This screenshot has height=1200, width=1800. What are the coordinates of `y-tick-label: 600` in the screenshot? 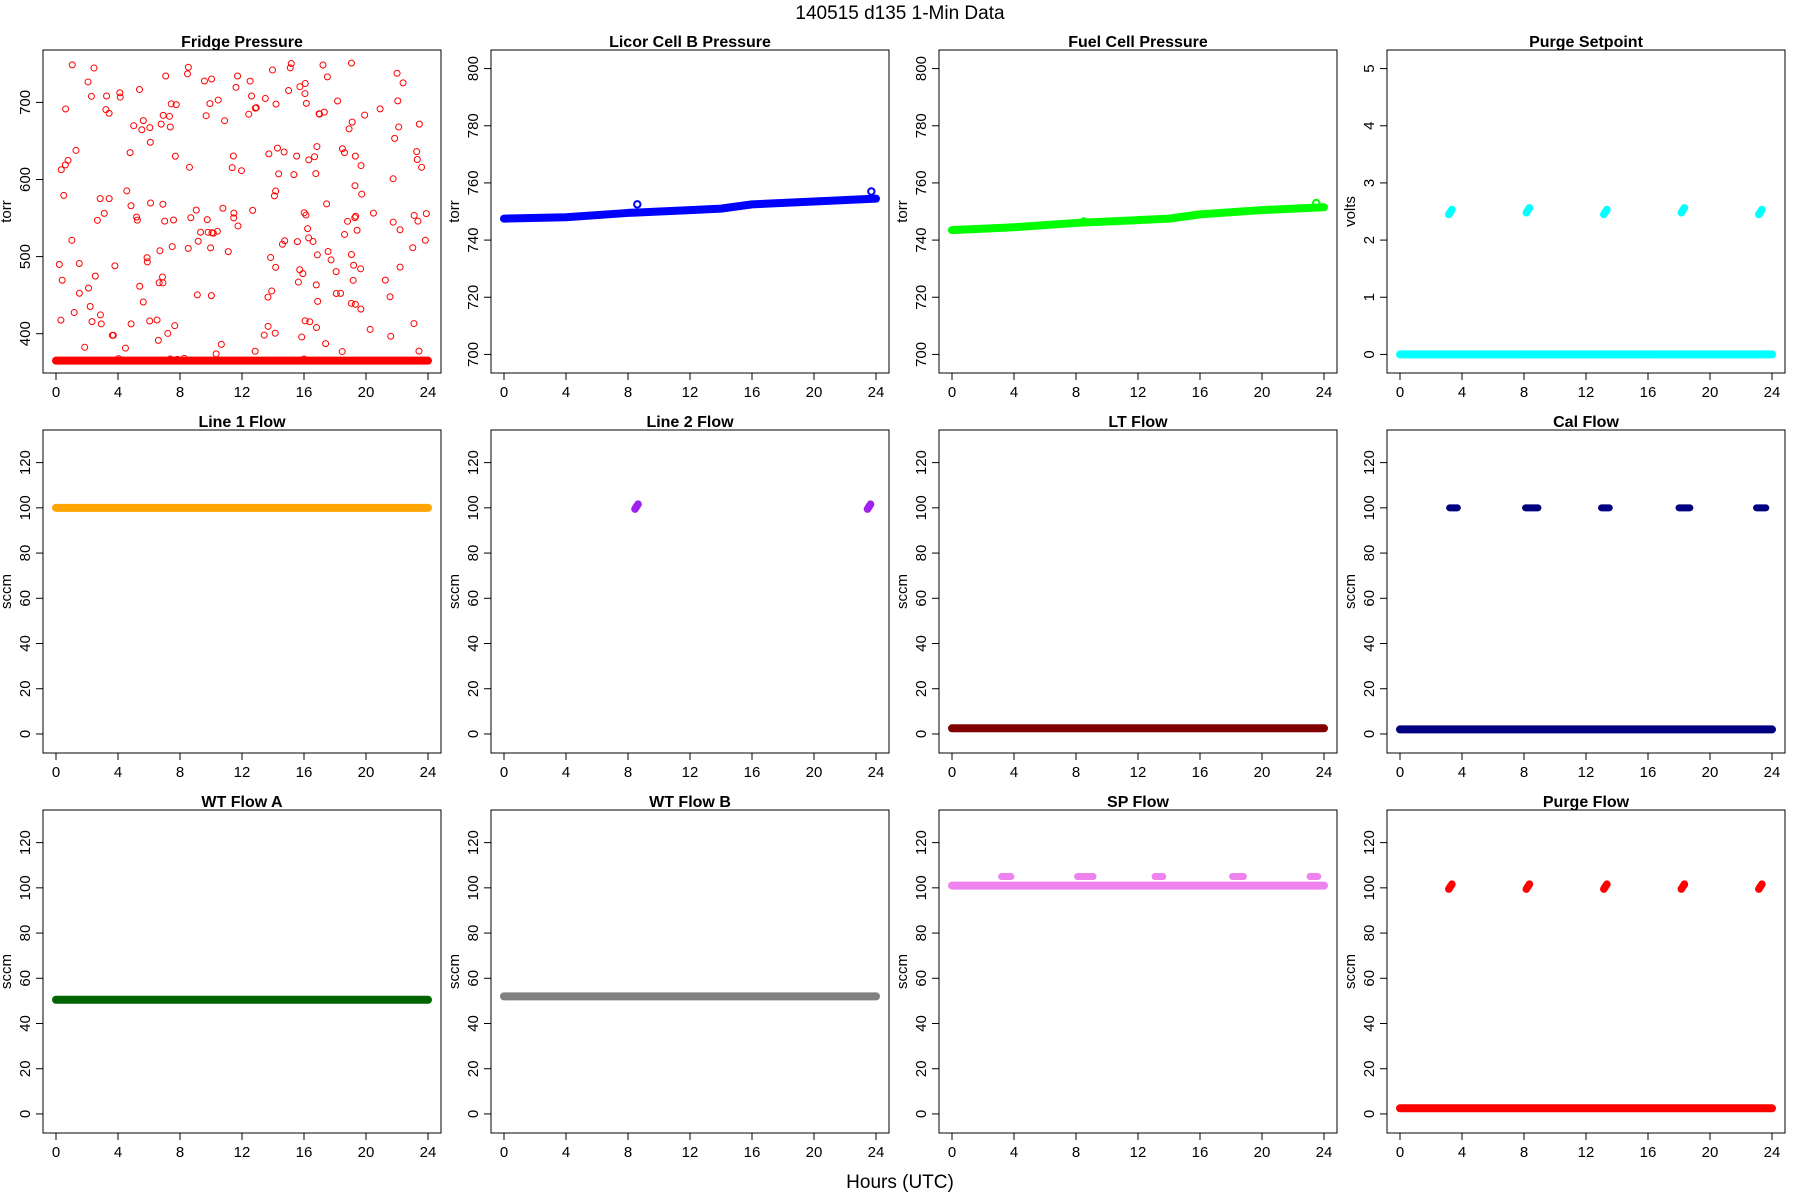 It's located at (25, 179).